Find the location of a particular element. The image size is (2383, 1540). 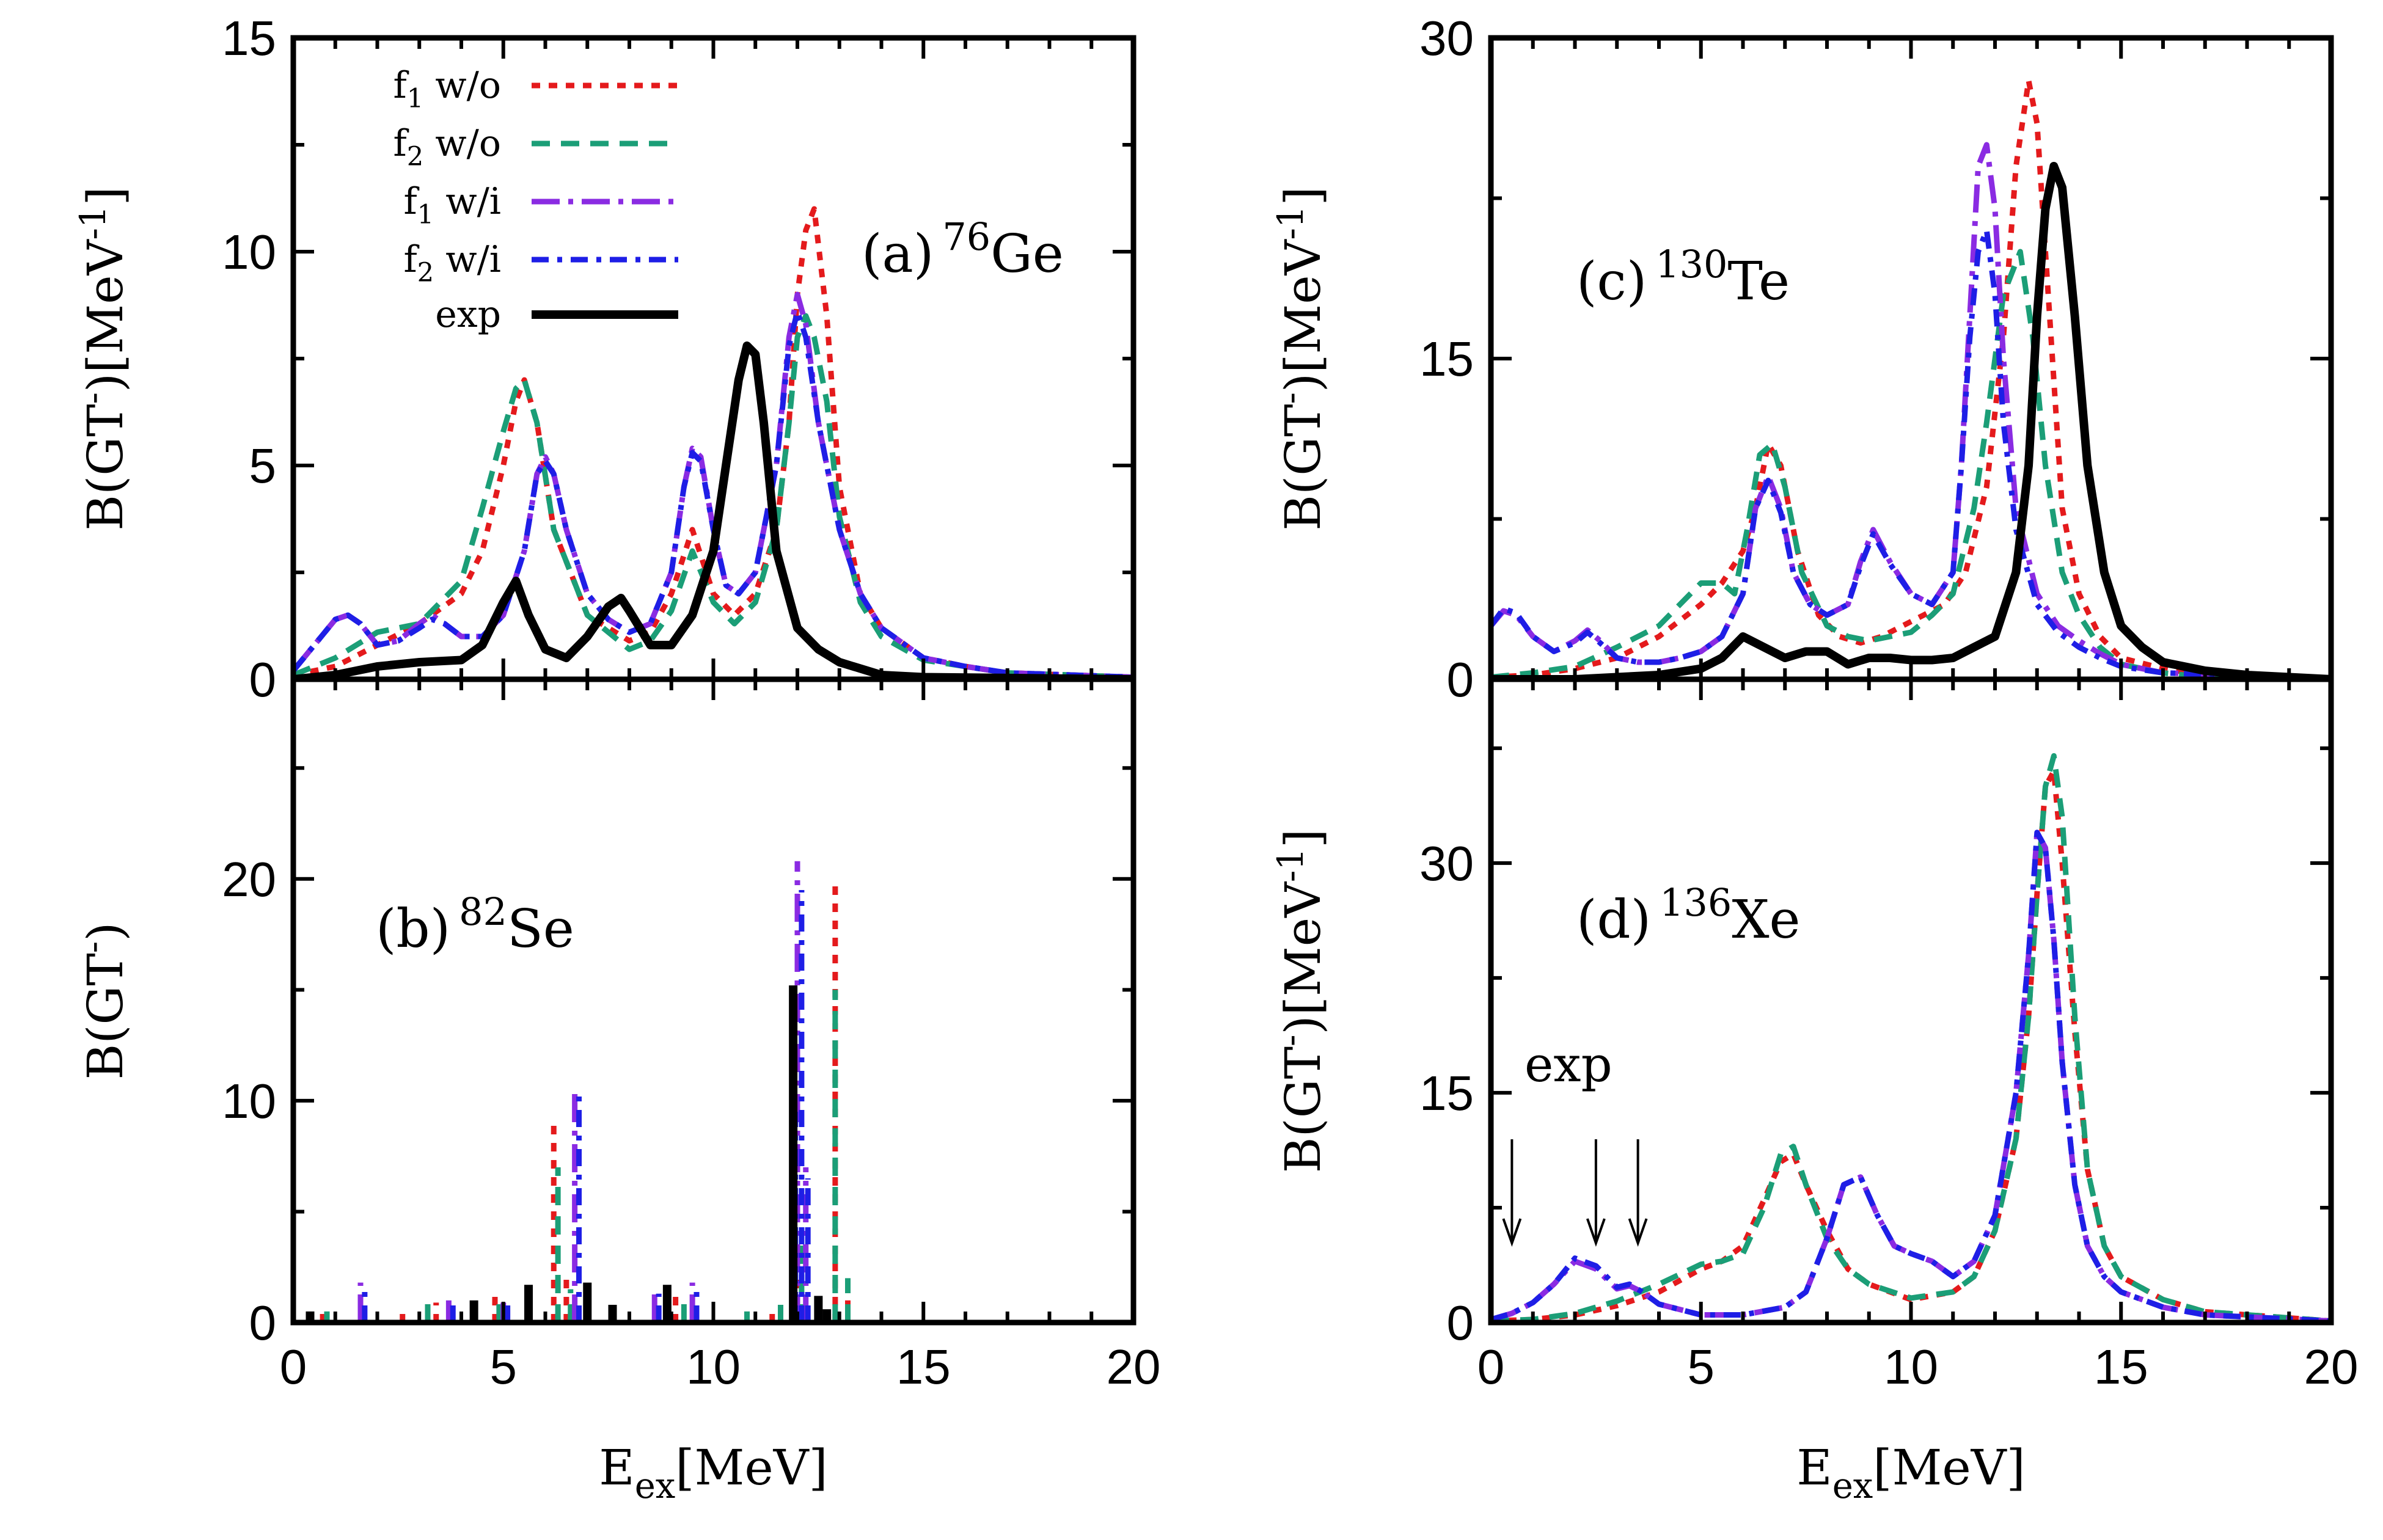

panel-d-plot-area is located at coordinates (1911, 1038).